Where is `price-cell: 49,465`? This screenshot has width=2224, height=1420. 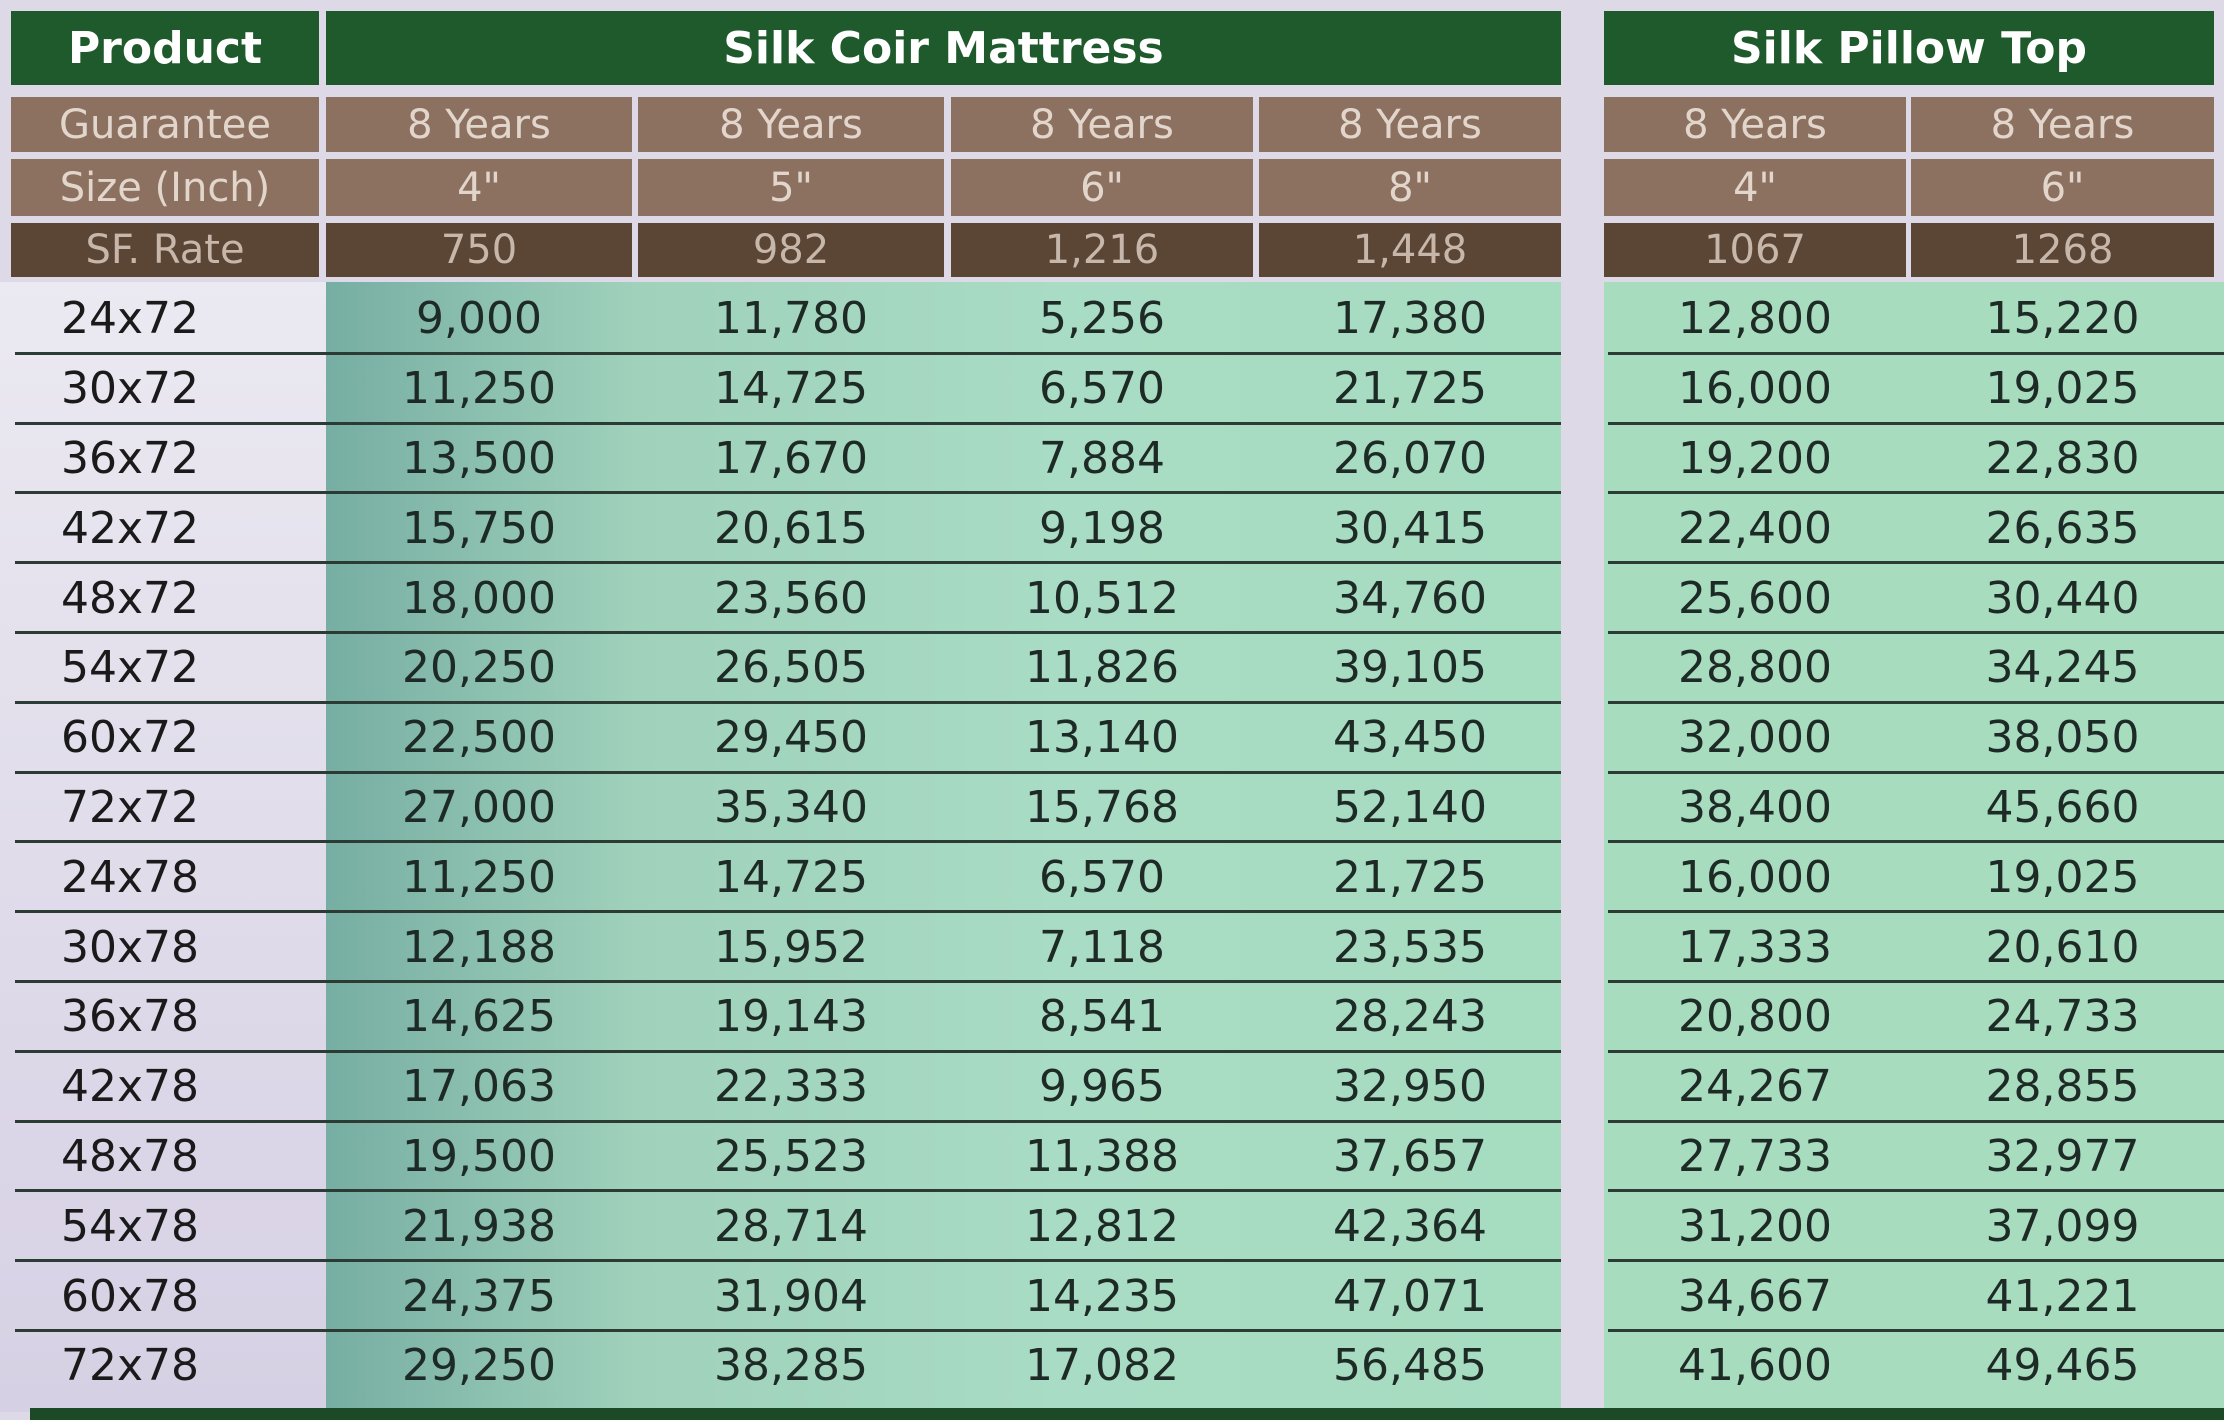 price-cell: 49,465 is located at coordinates (2062, 1366).